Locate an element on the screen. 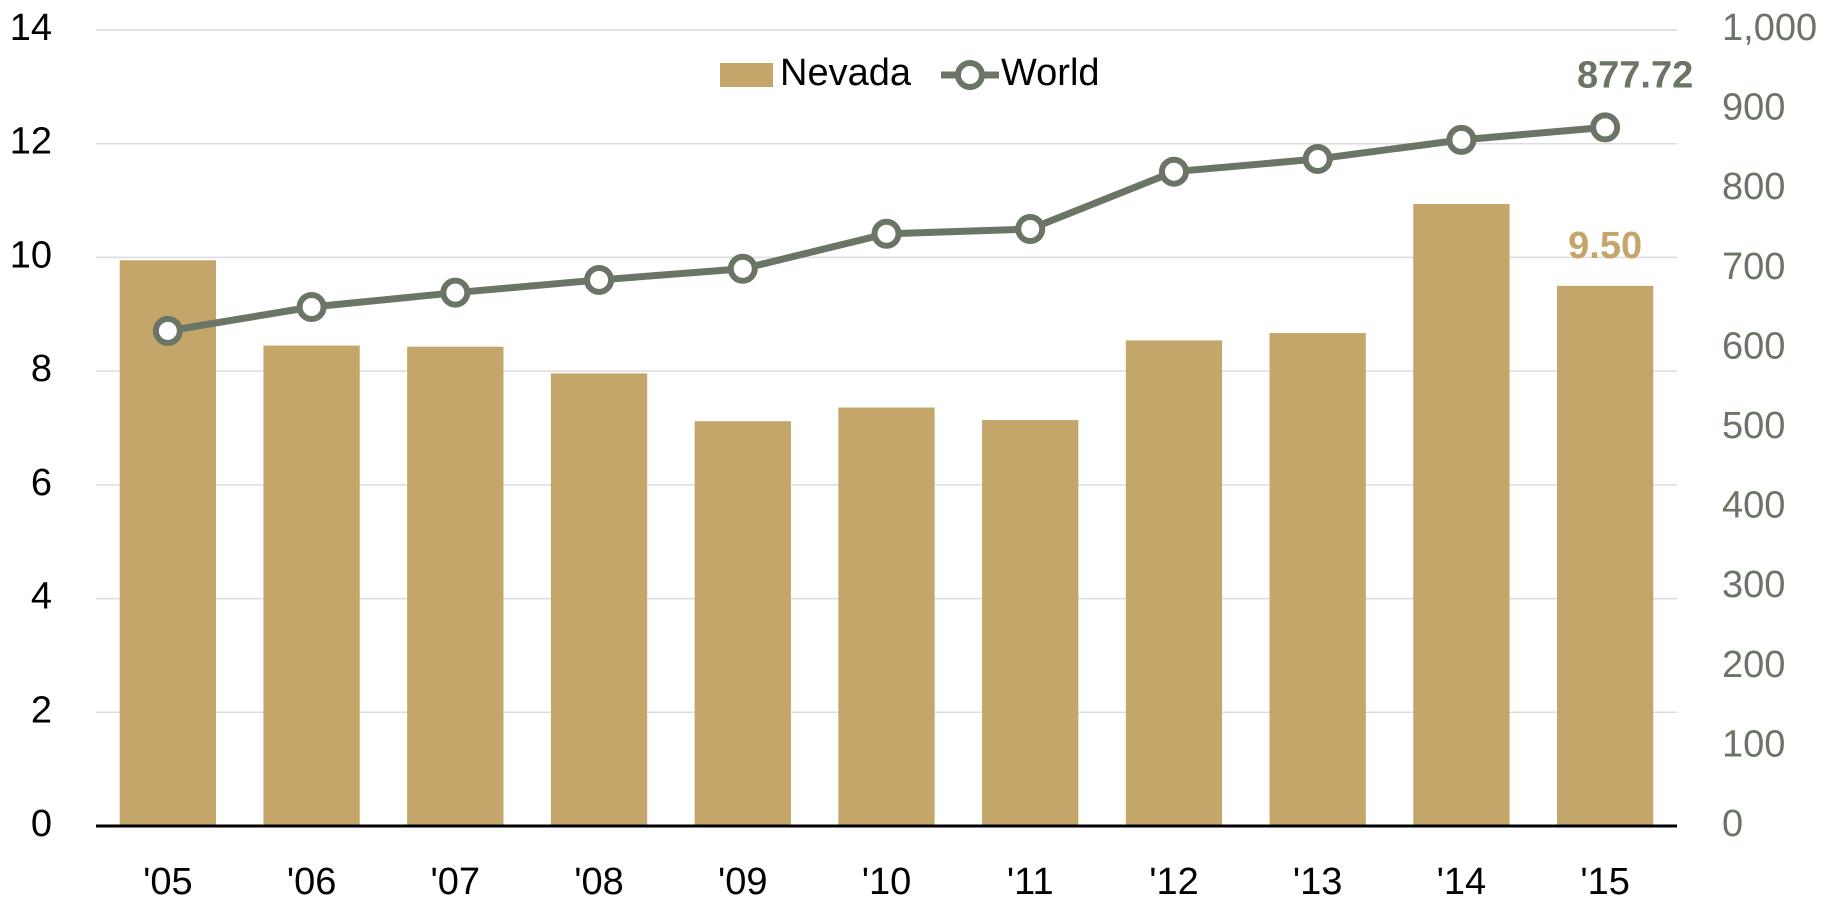 Image resolution: width=1827 pixels, height=918 pixels. x-tick-label: '09 is located at coordinates (743, 882).